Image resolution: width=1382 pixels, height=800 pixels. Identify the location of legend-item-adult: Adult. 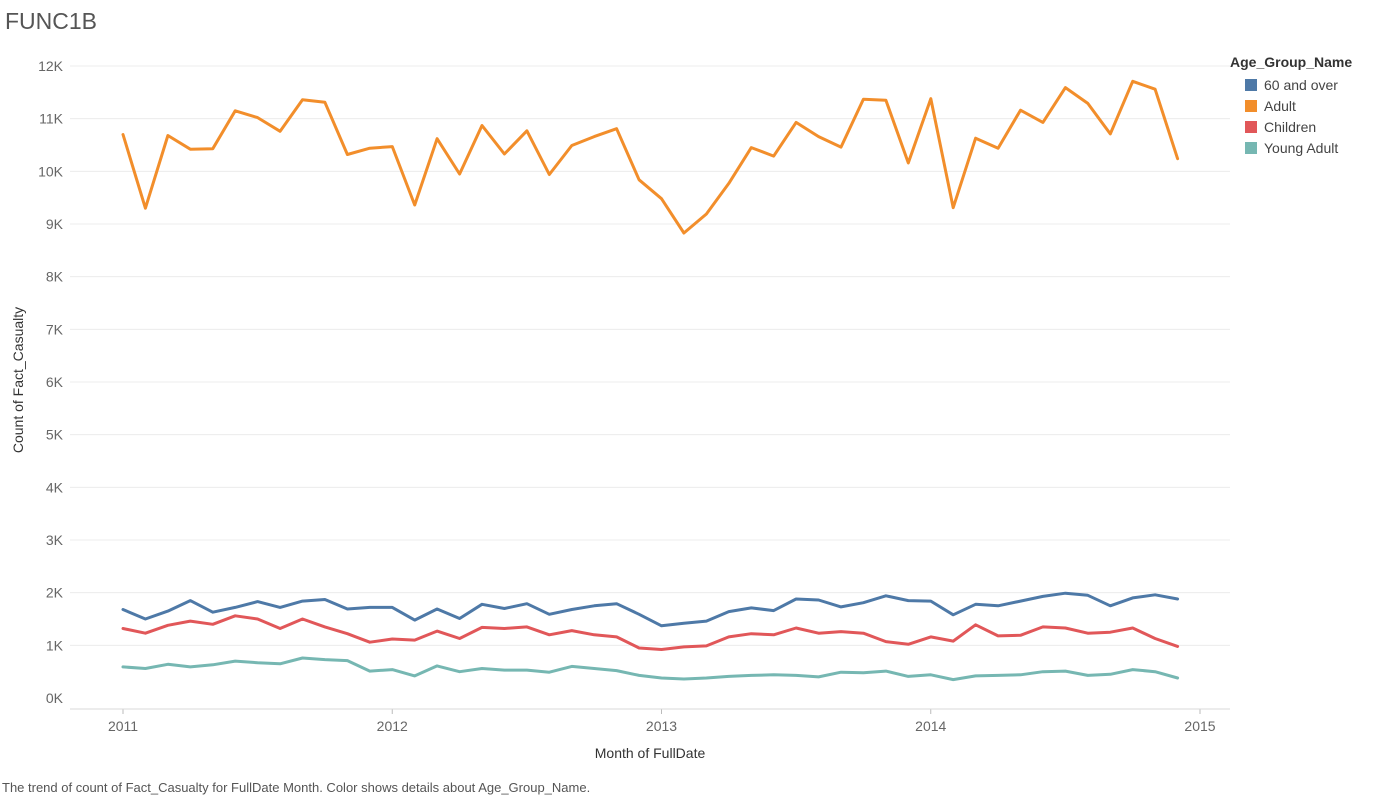
(1291, 105).